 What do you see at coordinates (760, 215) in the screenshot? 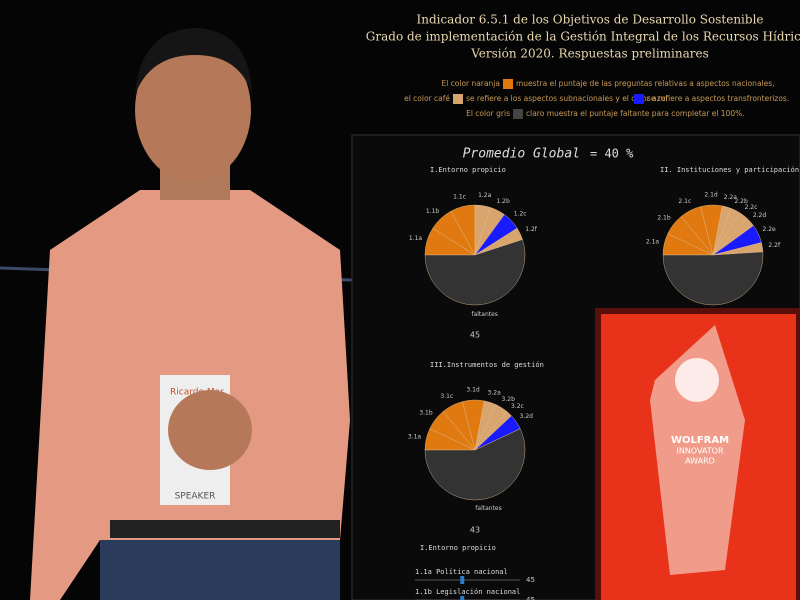
I see `slice-label: 2.2d` at bounding box center [760, 215].